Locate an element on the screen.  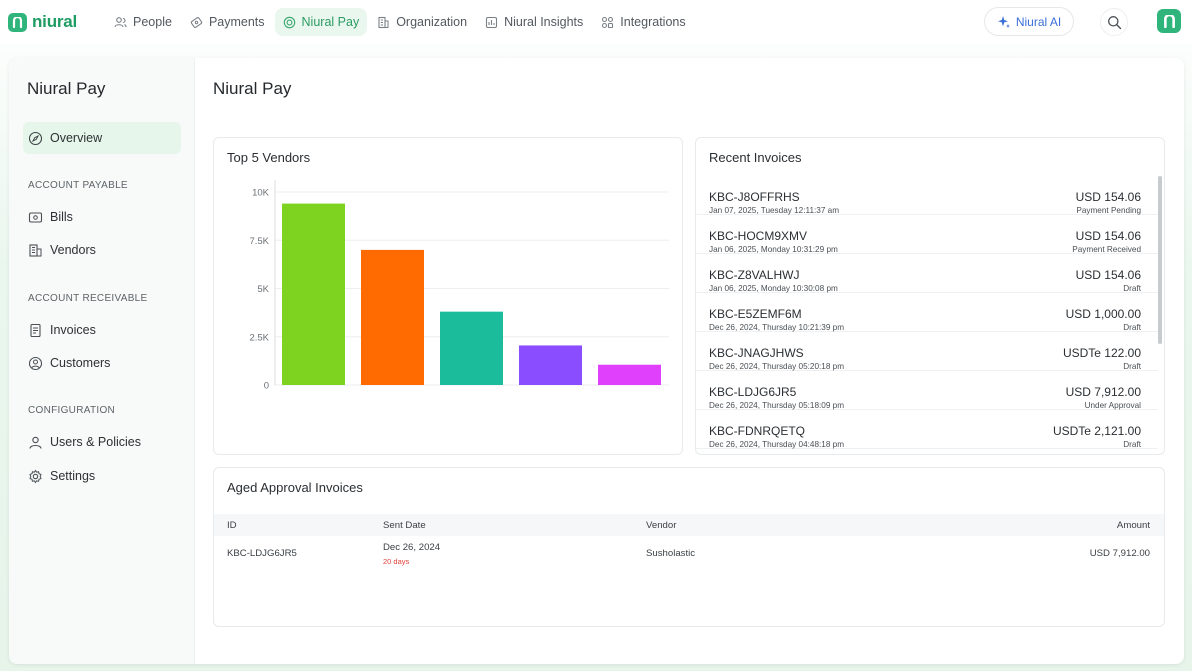
avatar is located at coordinates (1169, 21).